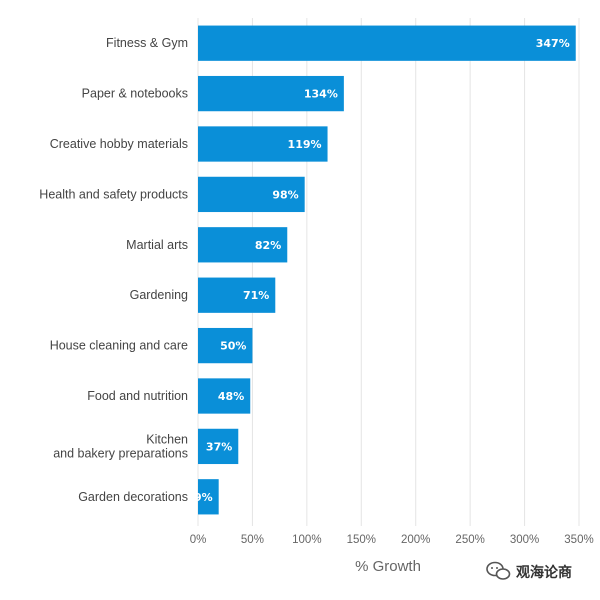 The height and width of the screenshot is (600, 600). What do you see at coordinates (392, 540) in the screenshot?
I see `x-tick-labels: 0% 50% 100% 150% 200% 250% 300% 350%` at bounding box center [392, 540].